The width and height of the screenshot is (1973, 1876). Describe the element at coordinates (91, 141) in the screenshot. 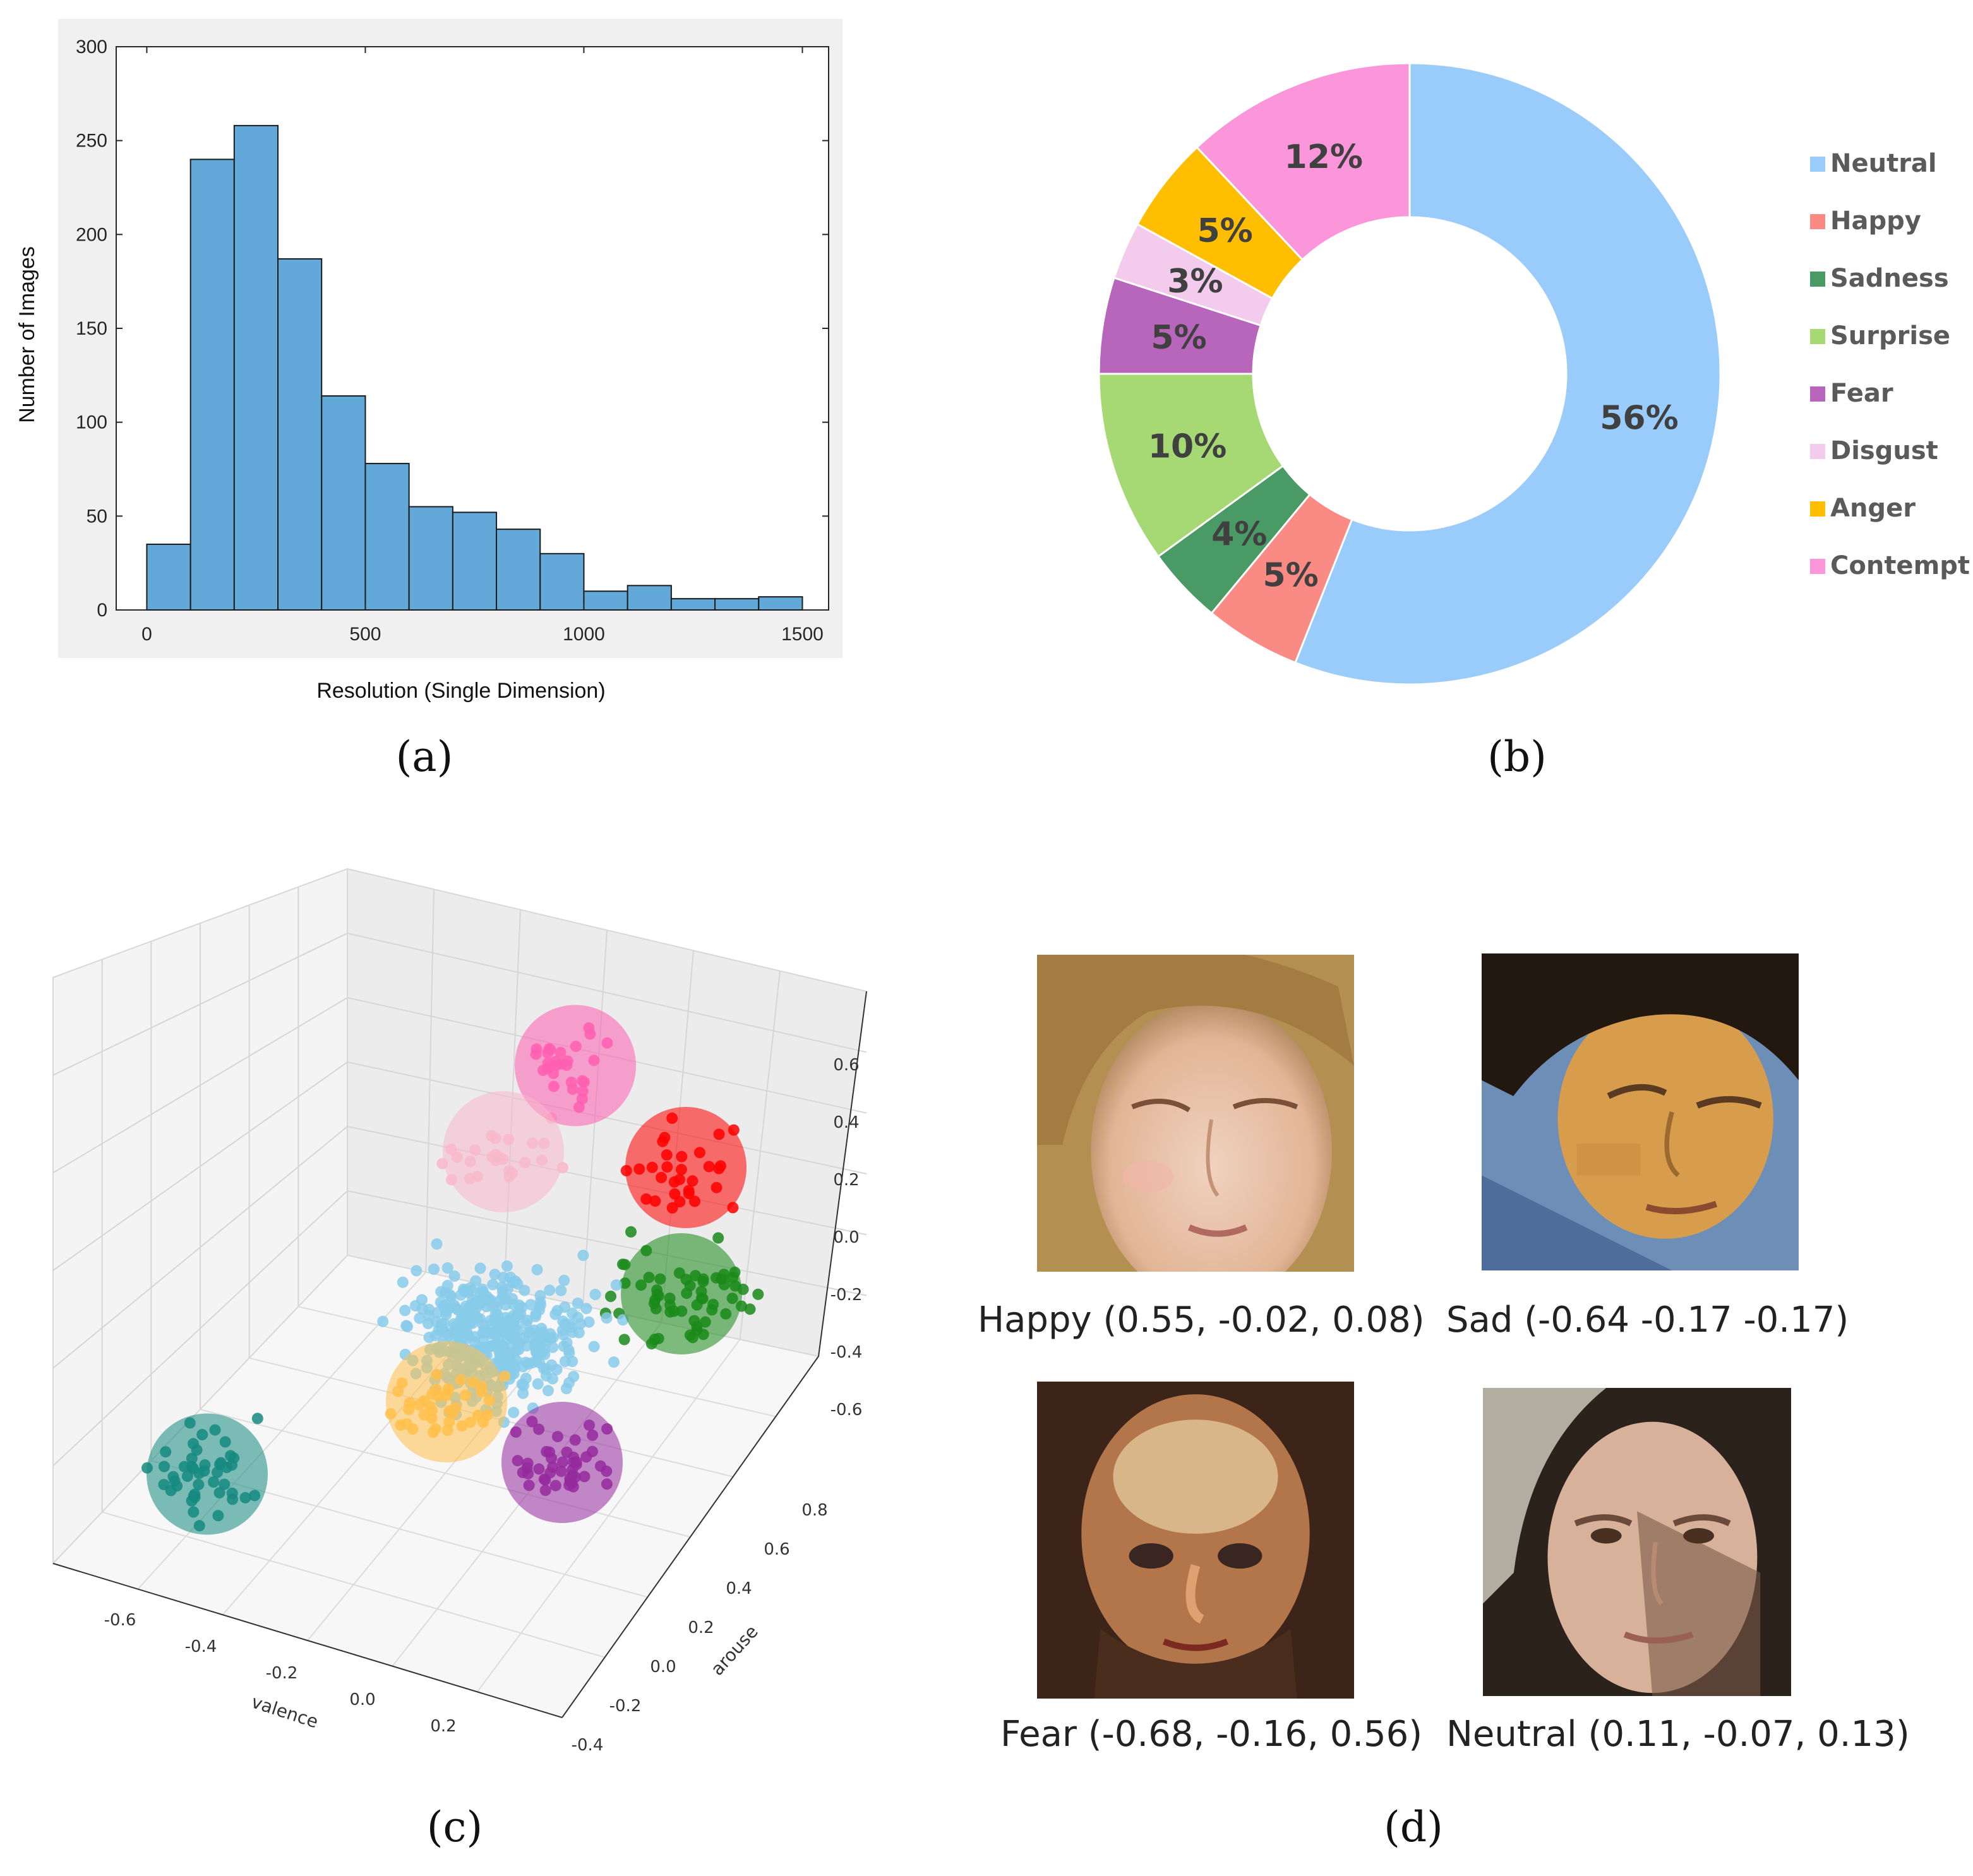

I see `y-tick-label: 250` at that location.